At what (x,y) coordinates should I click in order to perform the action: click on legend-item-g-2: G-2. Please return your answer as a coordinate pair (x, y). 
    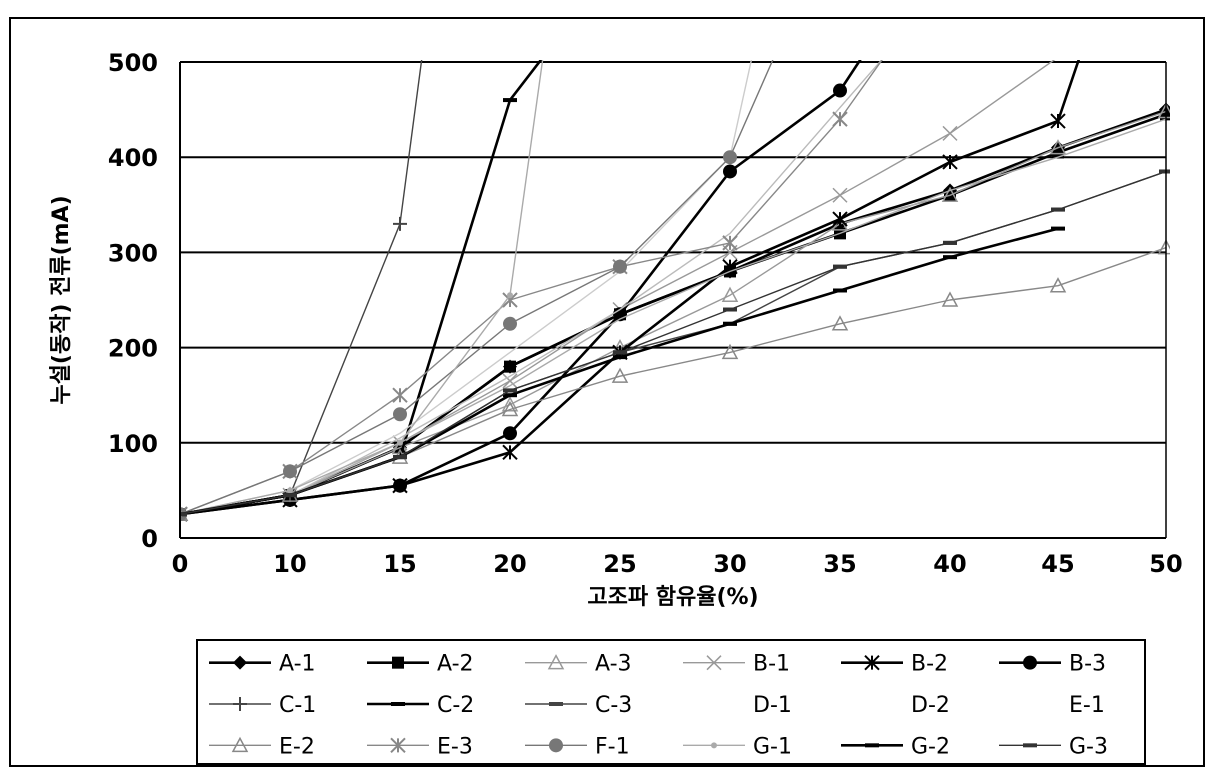
    Looking at the image, I should click on (895, 746).